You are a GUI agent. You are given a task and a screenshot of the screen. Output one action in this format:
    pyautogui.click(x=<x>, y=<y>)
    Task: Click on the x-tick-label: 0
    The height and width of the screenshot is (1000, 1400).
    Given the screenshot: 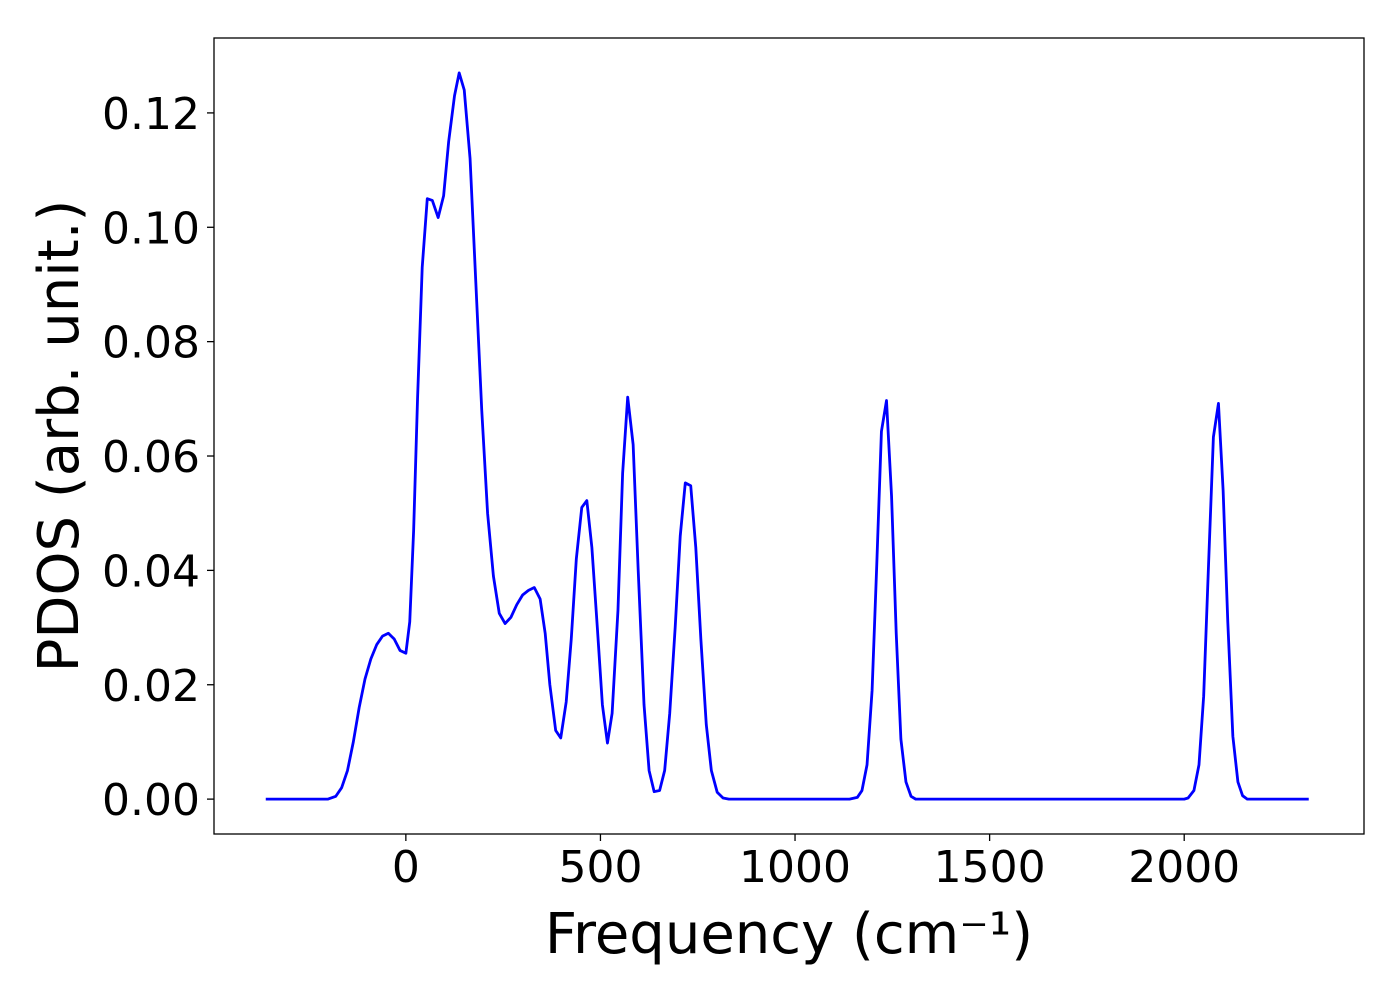 What is the action you would take?
    pyautogui.click(x=406, y=867)
    